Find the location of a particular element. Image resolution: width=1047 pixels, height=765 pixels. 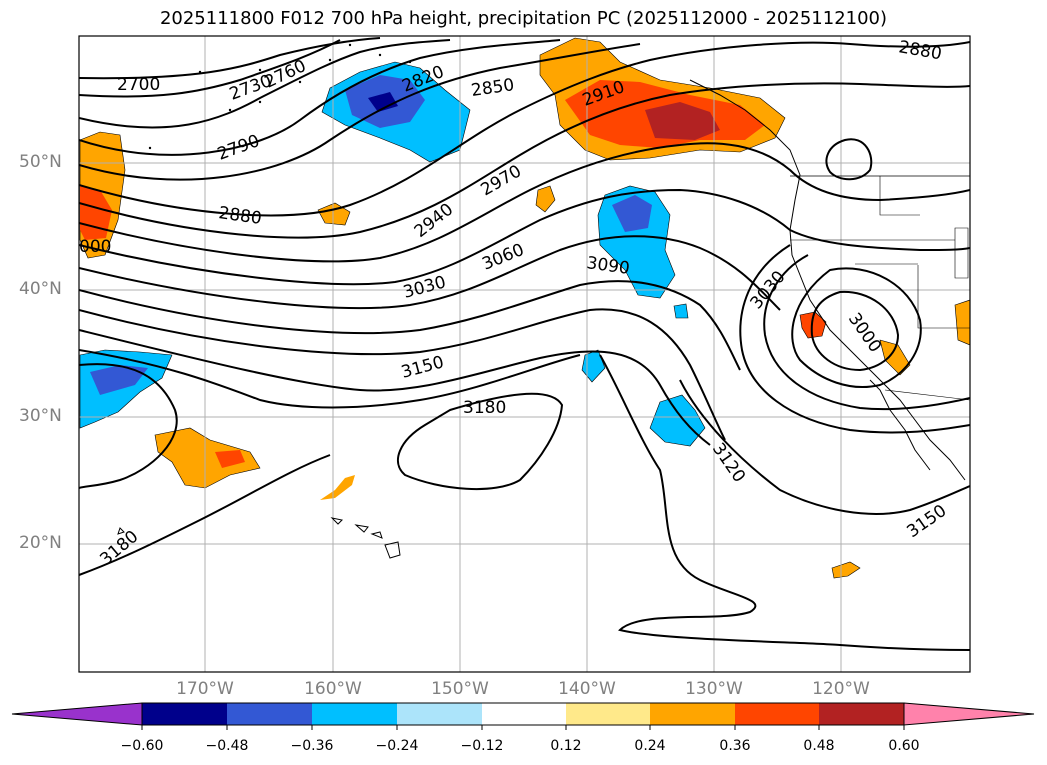

precip-area-subtropics-core is located at coordinates (230, 459).